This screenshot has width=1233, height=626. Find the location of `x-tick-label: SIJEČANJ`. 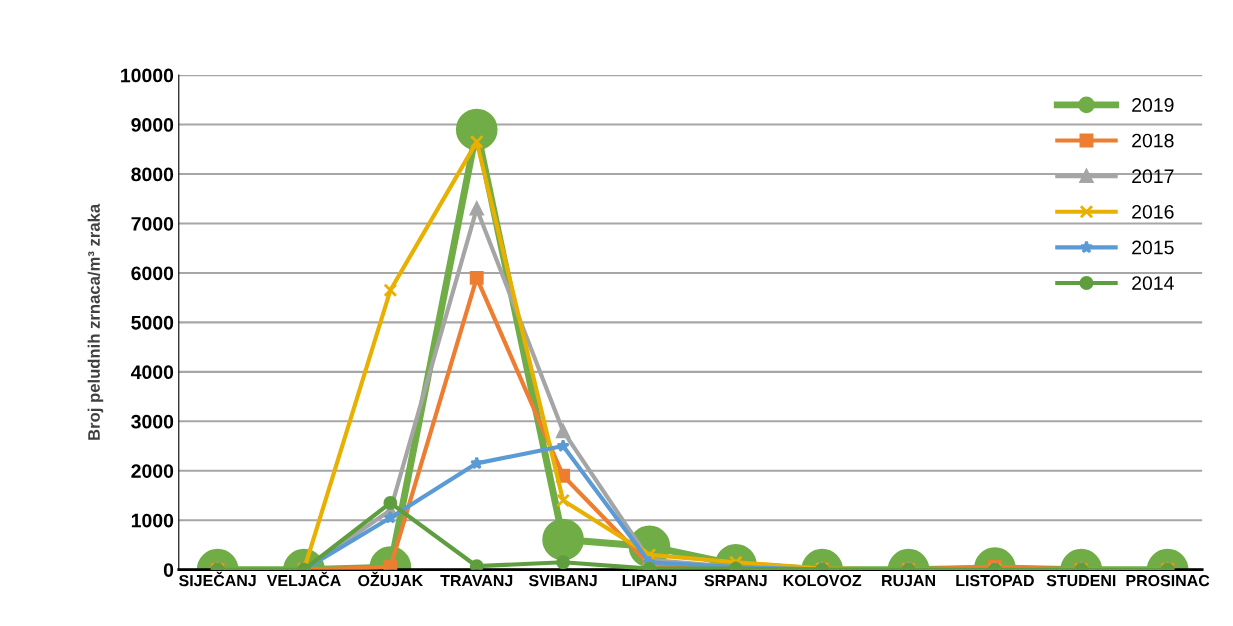

x-tick-label: SIJEČANJ is located at coordinates (217, 579).